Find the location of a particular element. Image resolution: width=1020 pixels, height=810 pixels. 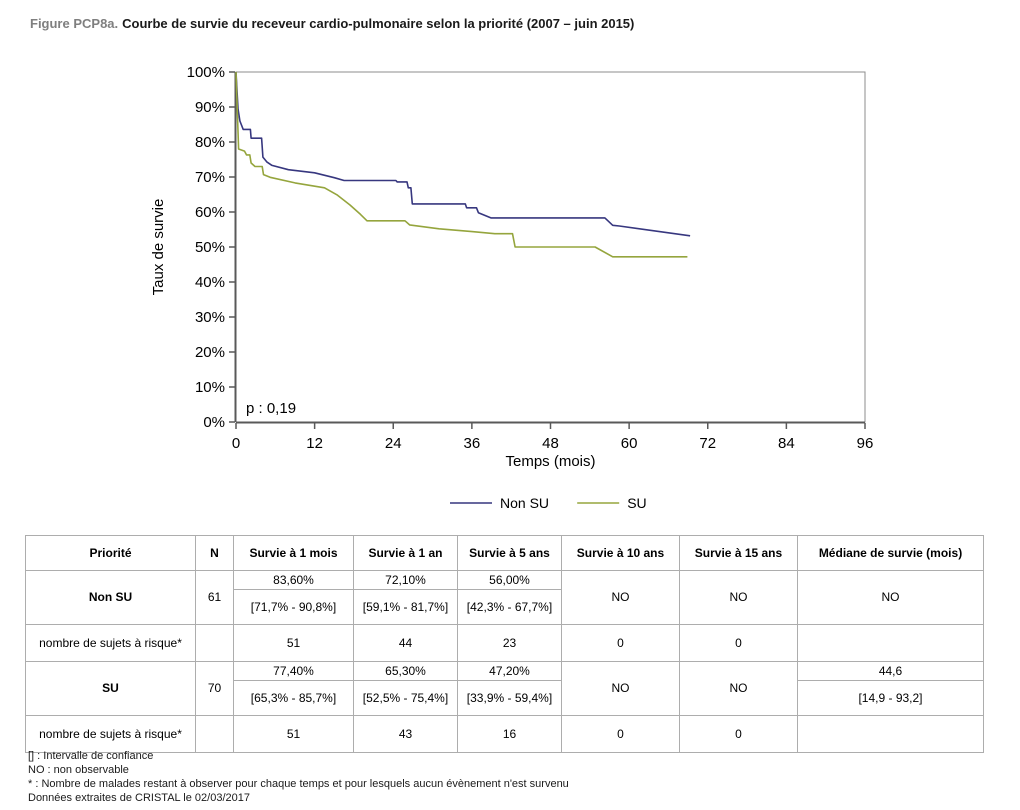

y-tick-label: 0% is located at coordinates (214, 422).